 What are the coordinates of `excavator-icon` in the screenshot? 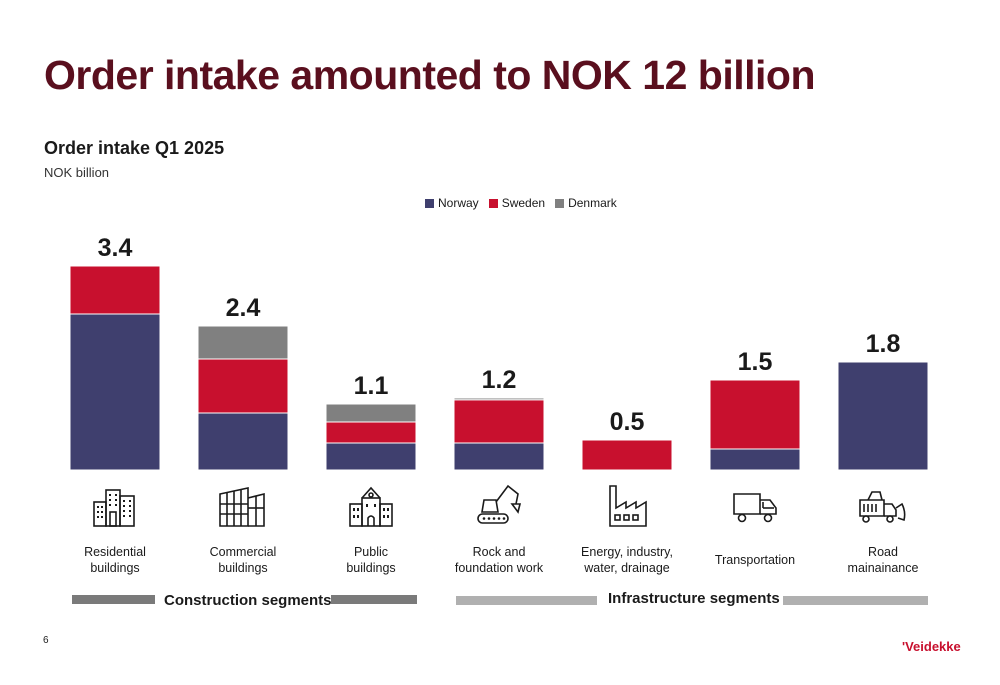 It's located at (499, 504).